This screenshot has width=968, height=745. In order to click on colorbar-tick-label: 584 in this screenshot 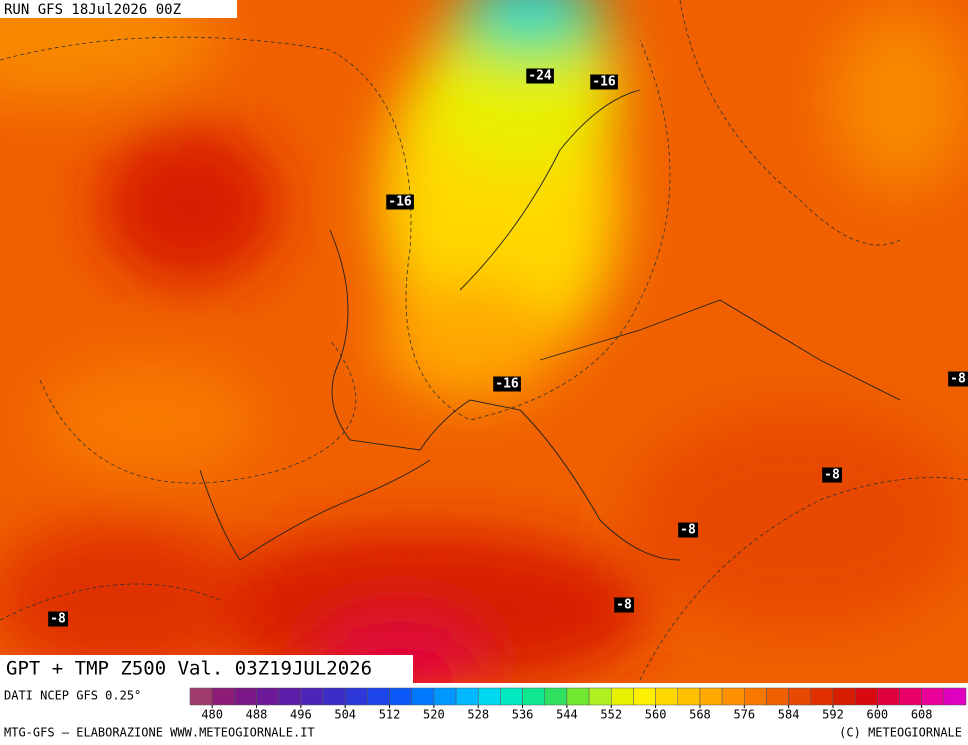, I will do `click(789, 715)`.